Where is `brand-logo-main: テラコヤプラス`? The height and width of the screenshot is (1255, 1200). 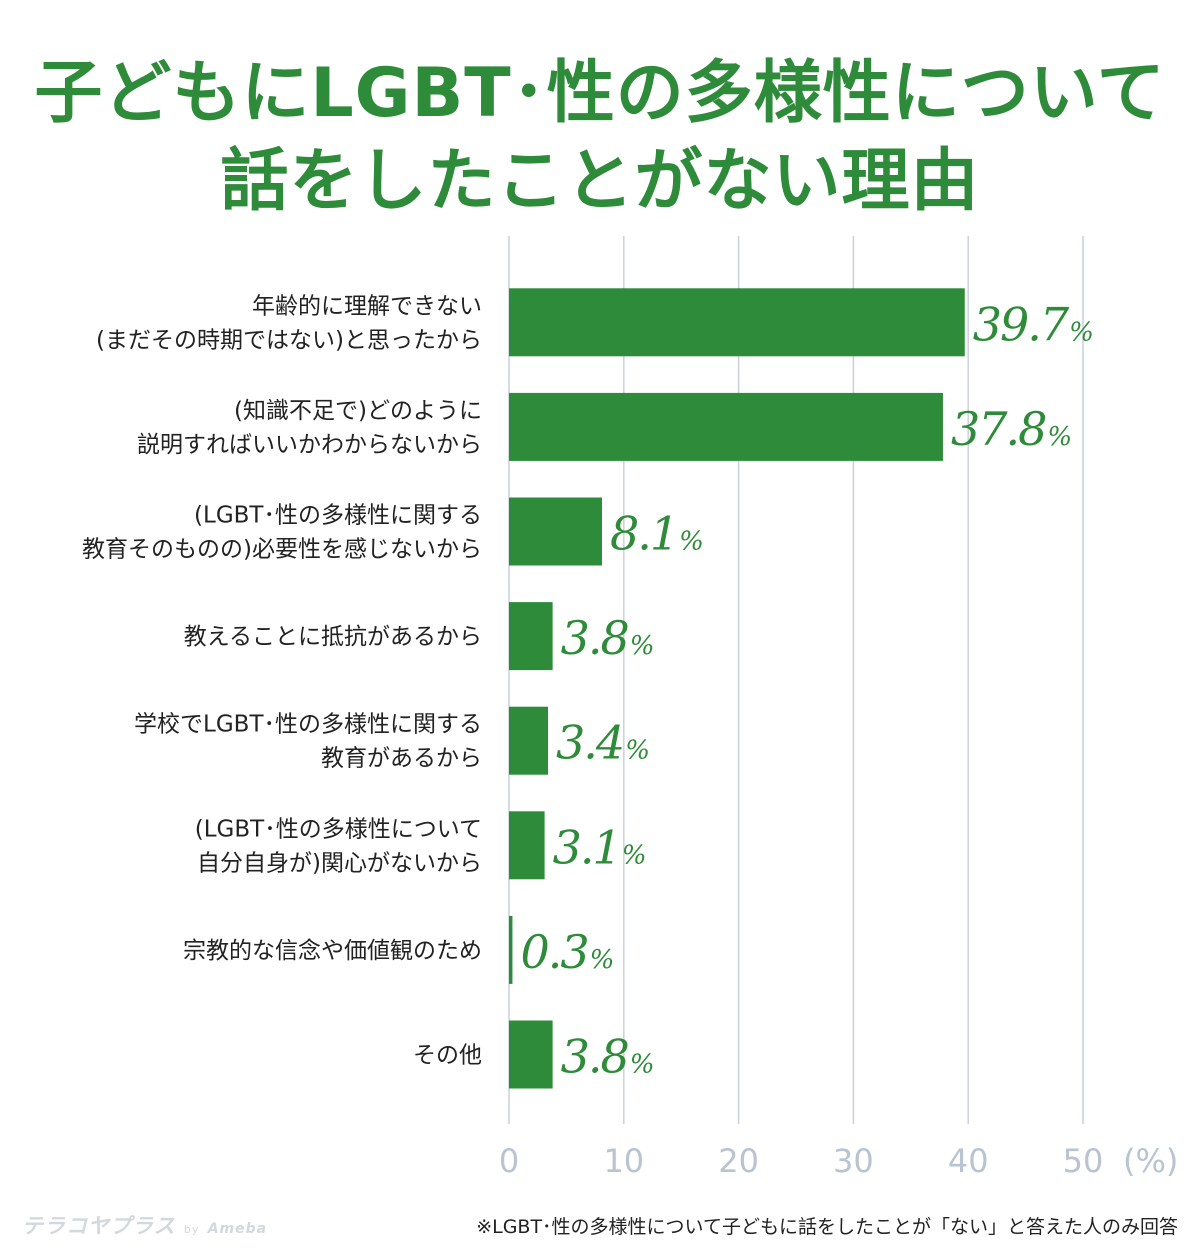 brand-logo-main: テラコヤプラス is located at coordinates (99, 1226).